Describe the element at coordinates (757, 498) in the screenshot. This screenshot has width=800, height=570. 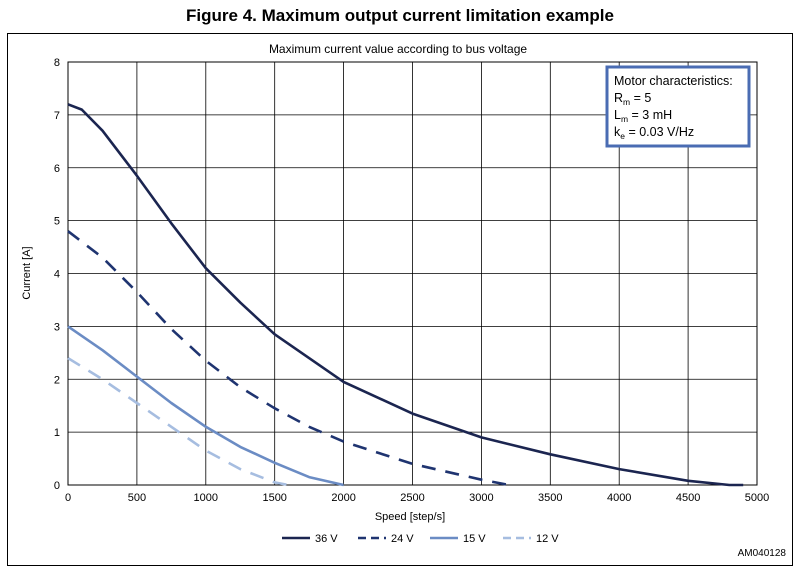
I see `x-tick-label: 5000` at that location.